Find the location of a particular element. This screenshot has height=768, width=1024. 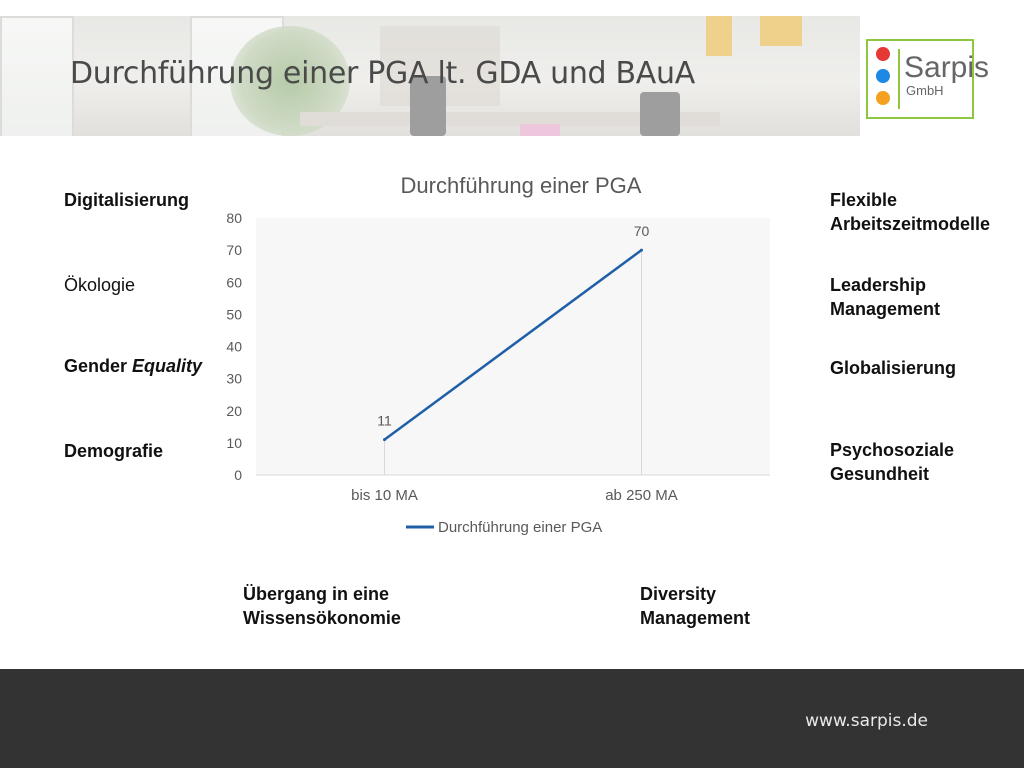

legend-label: Durchführung einer PGA is located at coordinates (520, 527).